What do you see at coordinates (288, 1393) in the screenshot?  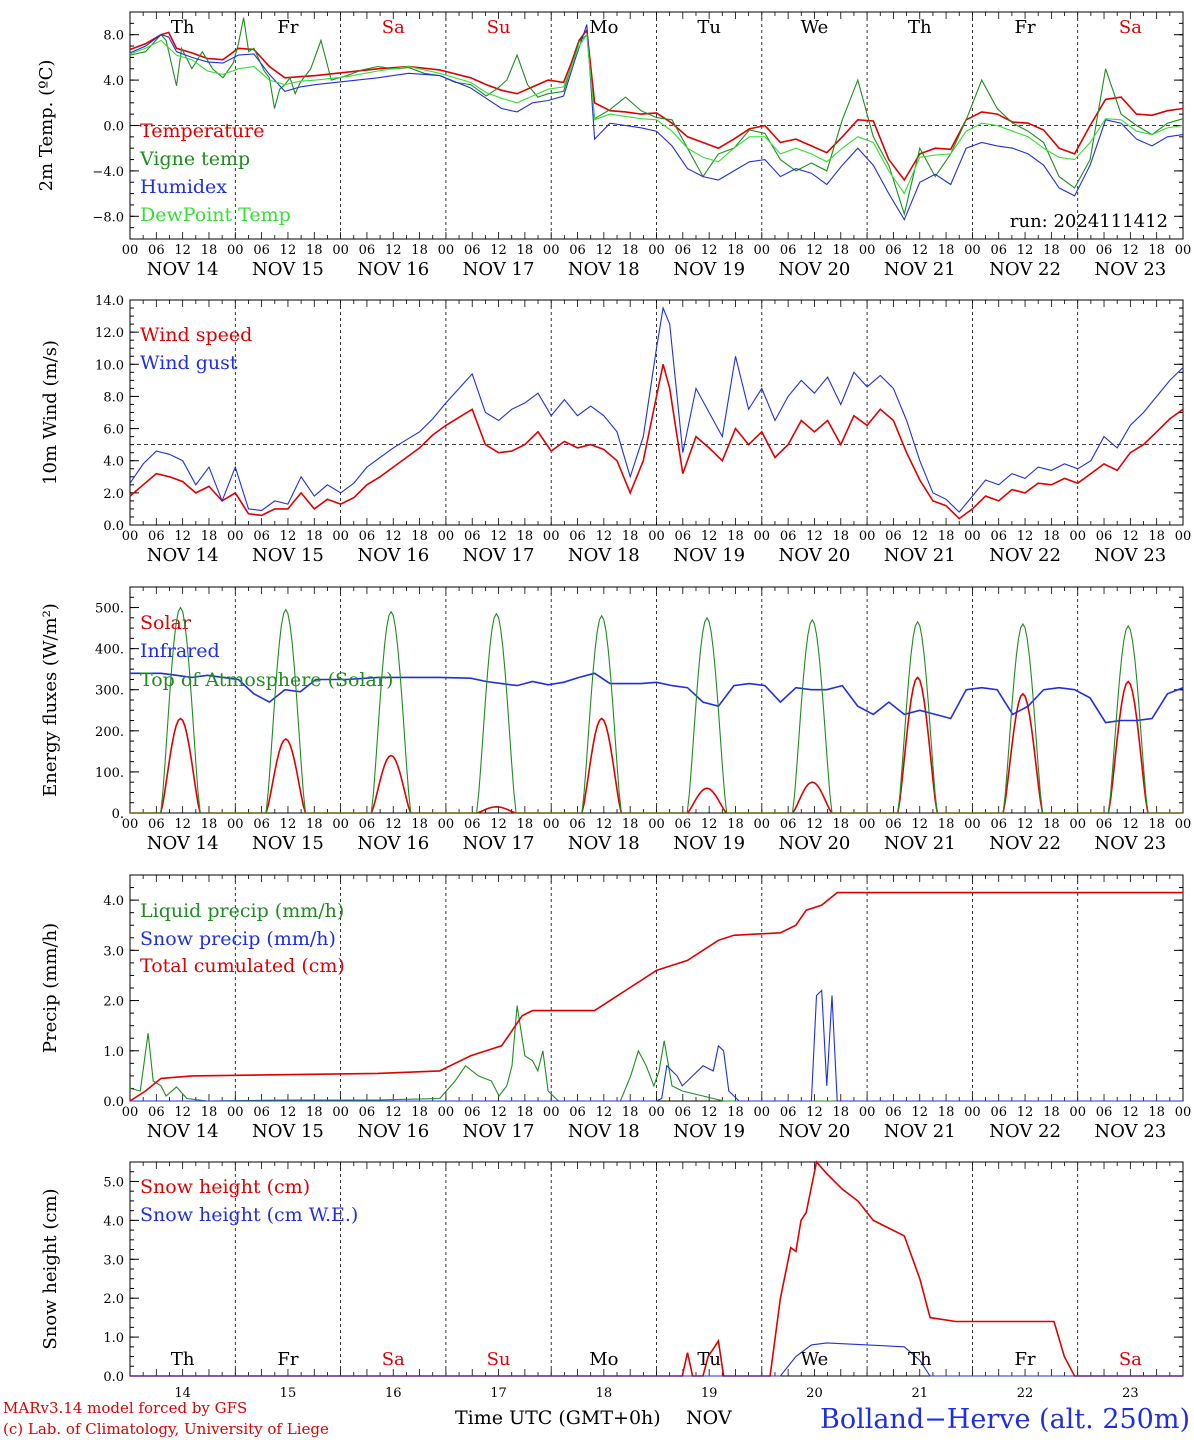 I see `bottom-day-number: 15` at bounding box center [288, 1393].